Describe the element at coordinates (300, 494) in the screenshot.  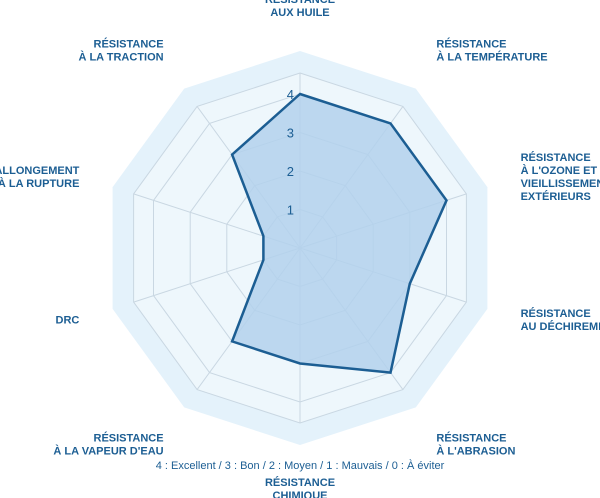
I see `radar-axis-label-line: CHIMIQUE` at that location.